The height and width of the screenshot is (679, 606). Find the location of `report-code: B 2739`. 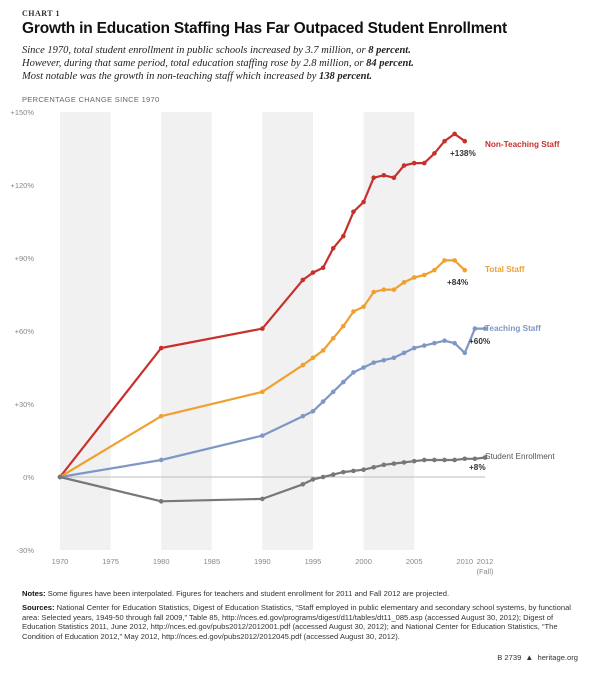

report-code: B 2739 is located at coordinates (509, 657).